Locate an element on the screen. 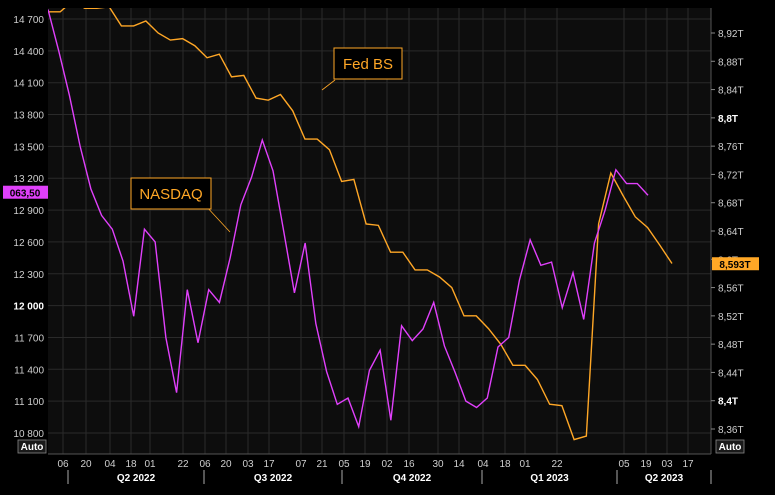  quarter-label: Q1 2023 is located at coordinates (549, 478).